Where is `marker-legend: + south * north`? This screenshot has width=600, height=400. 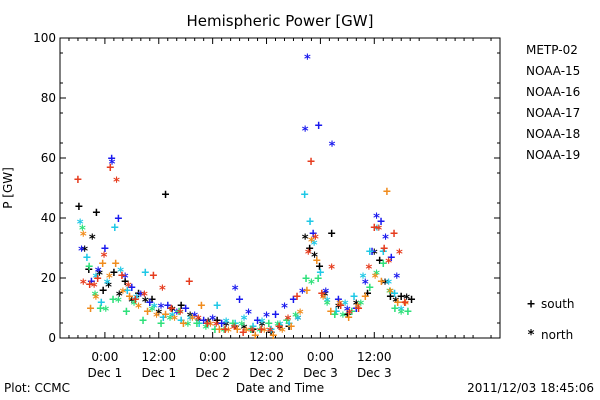 marker-legend: + south * north is located at coordinates (550, 320).